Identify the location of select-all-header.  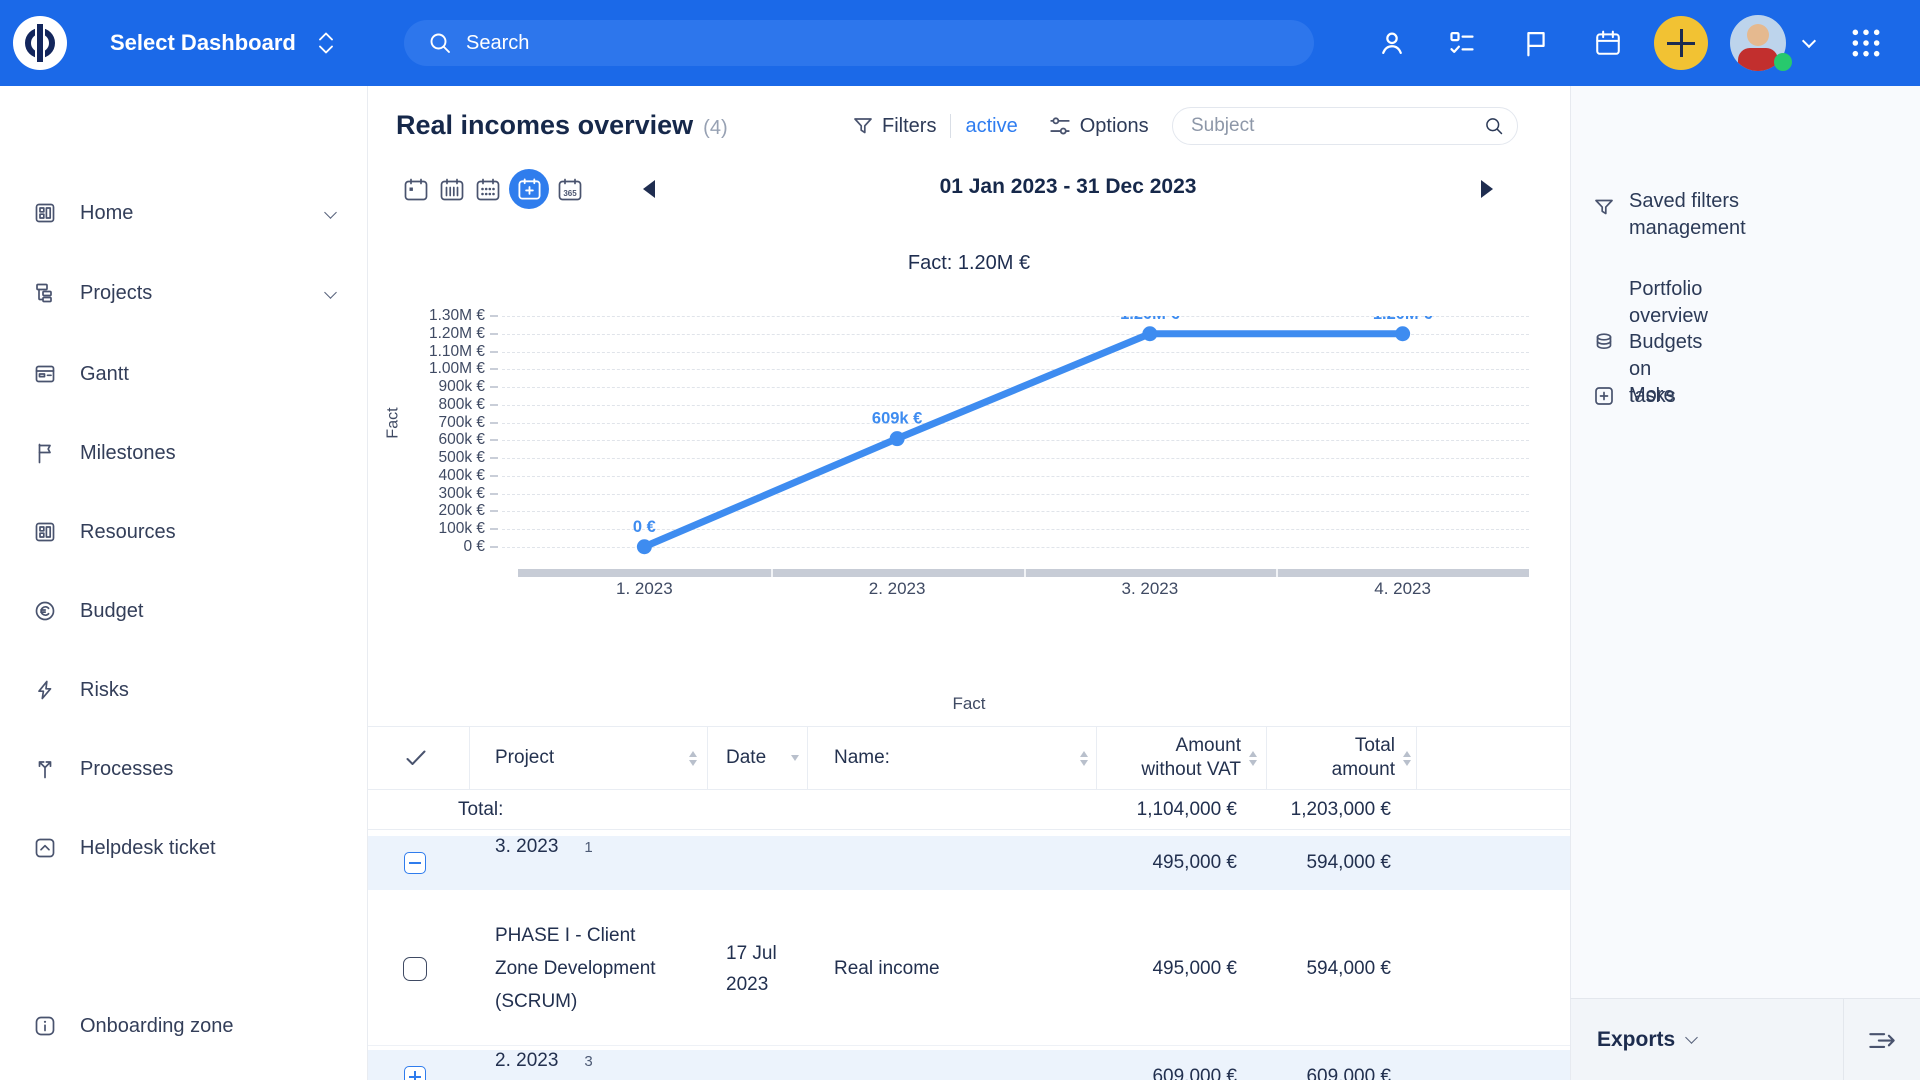
(419, 758).